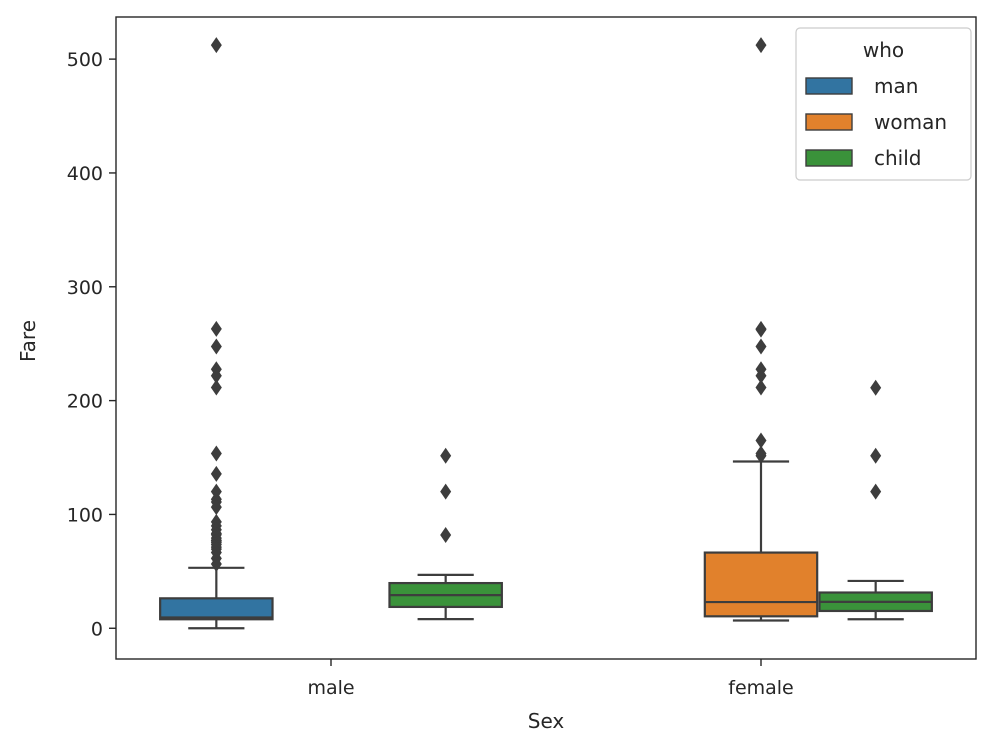 This screenshot has width=1000, height=750. I want to click on box-woman-female, so click(761, 329).